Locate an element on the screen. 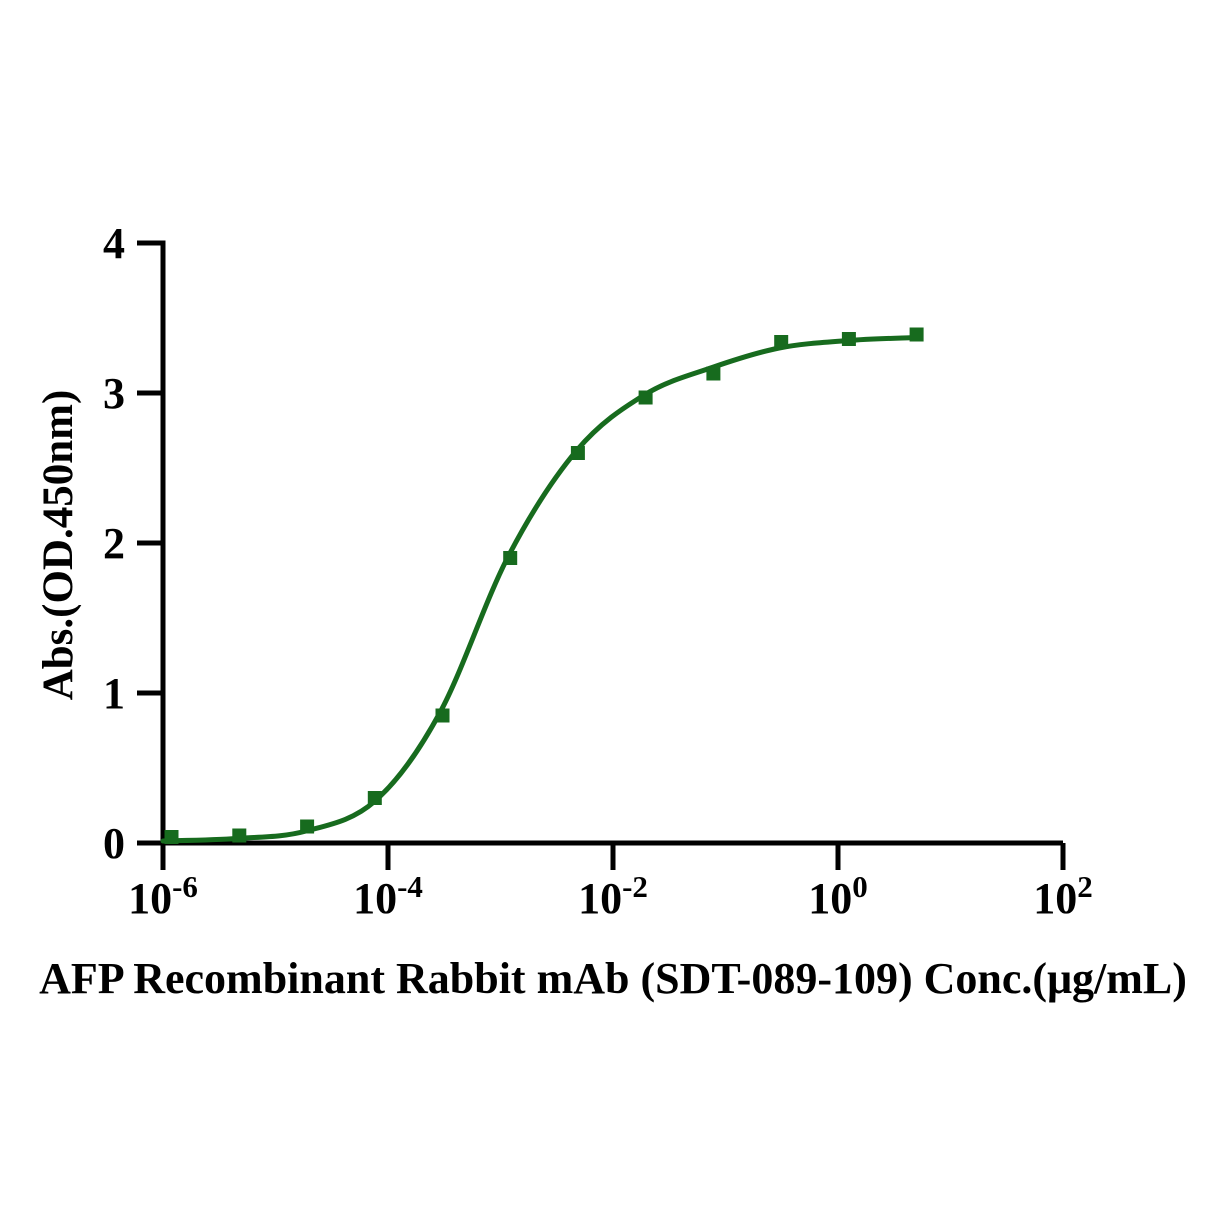 This screenshot has width=1209, height=1214. x-tick-label: 10⁰ is located at coordinates (838, 896).